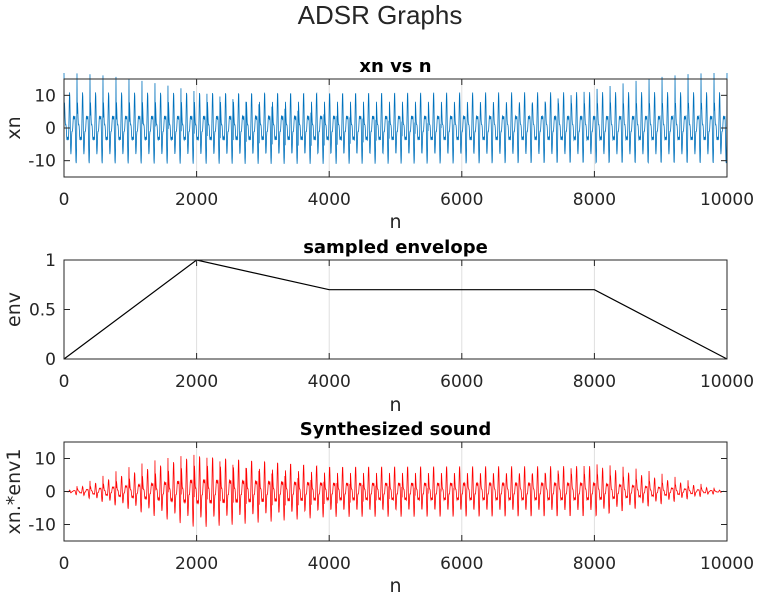 The height and width of the screenshot is (594, 758). I want to click on axes-title: xn vs n, so click(395, 66).